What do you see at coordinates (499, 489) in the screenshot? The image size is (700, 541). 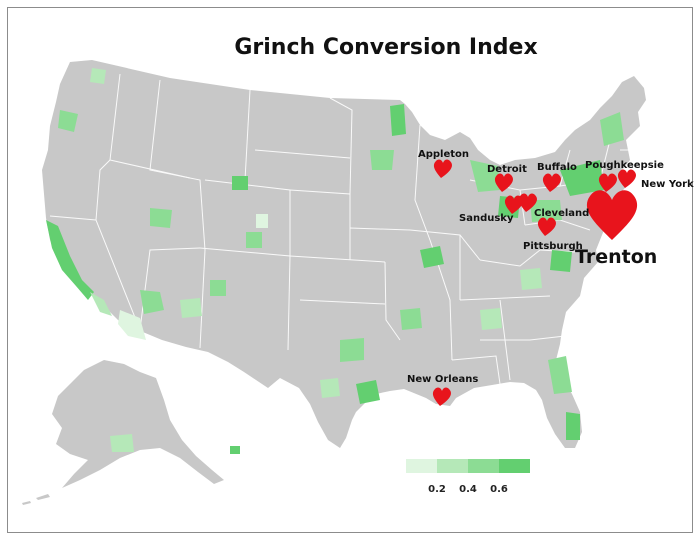 I see `legend-tick: 0.6` at bounding box center [499, 489].